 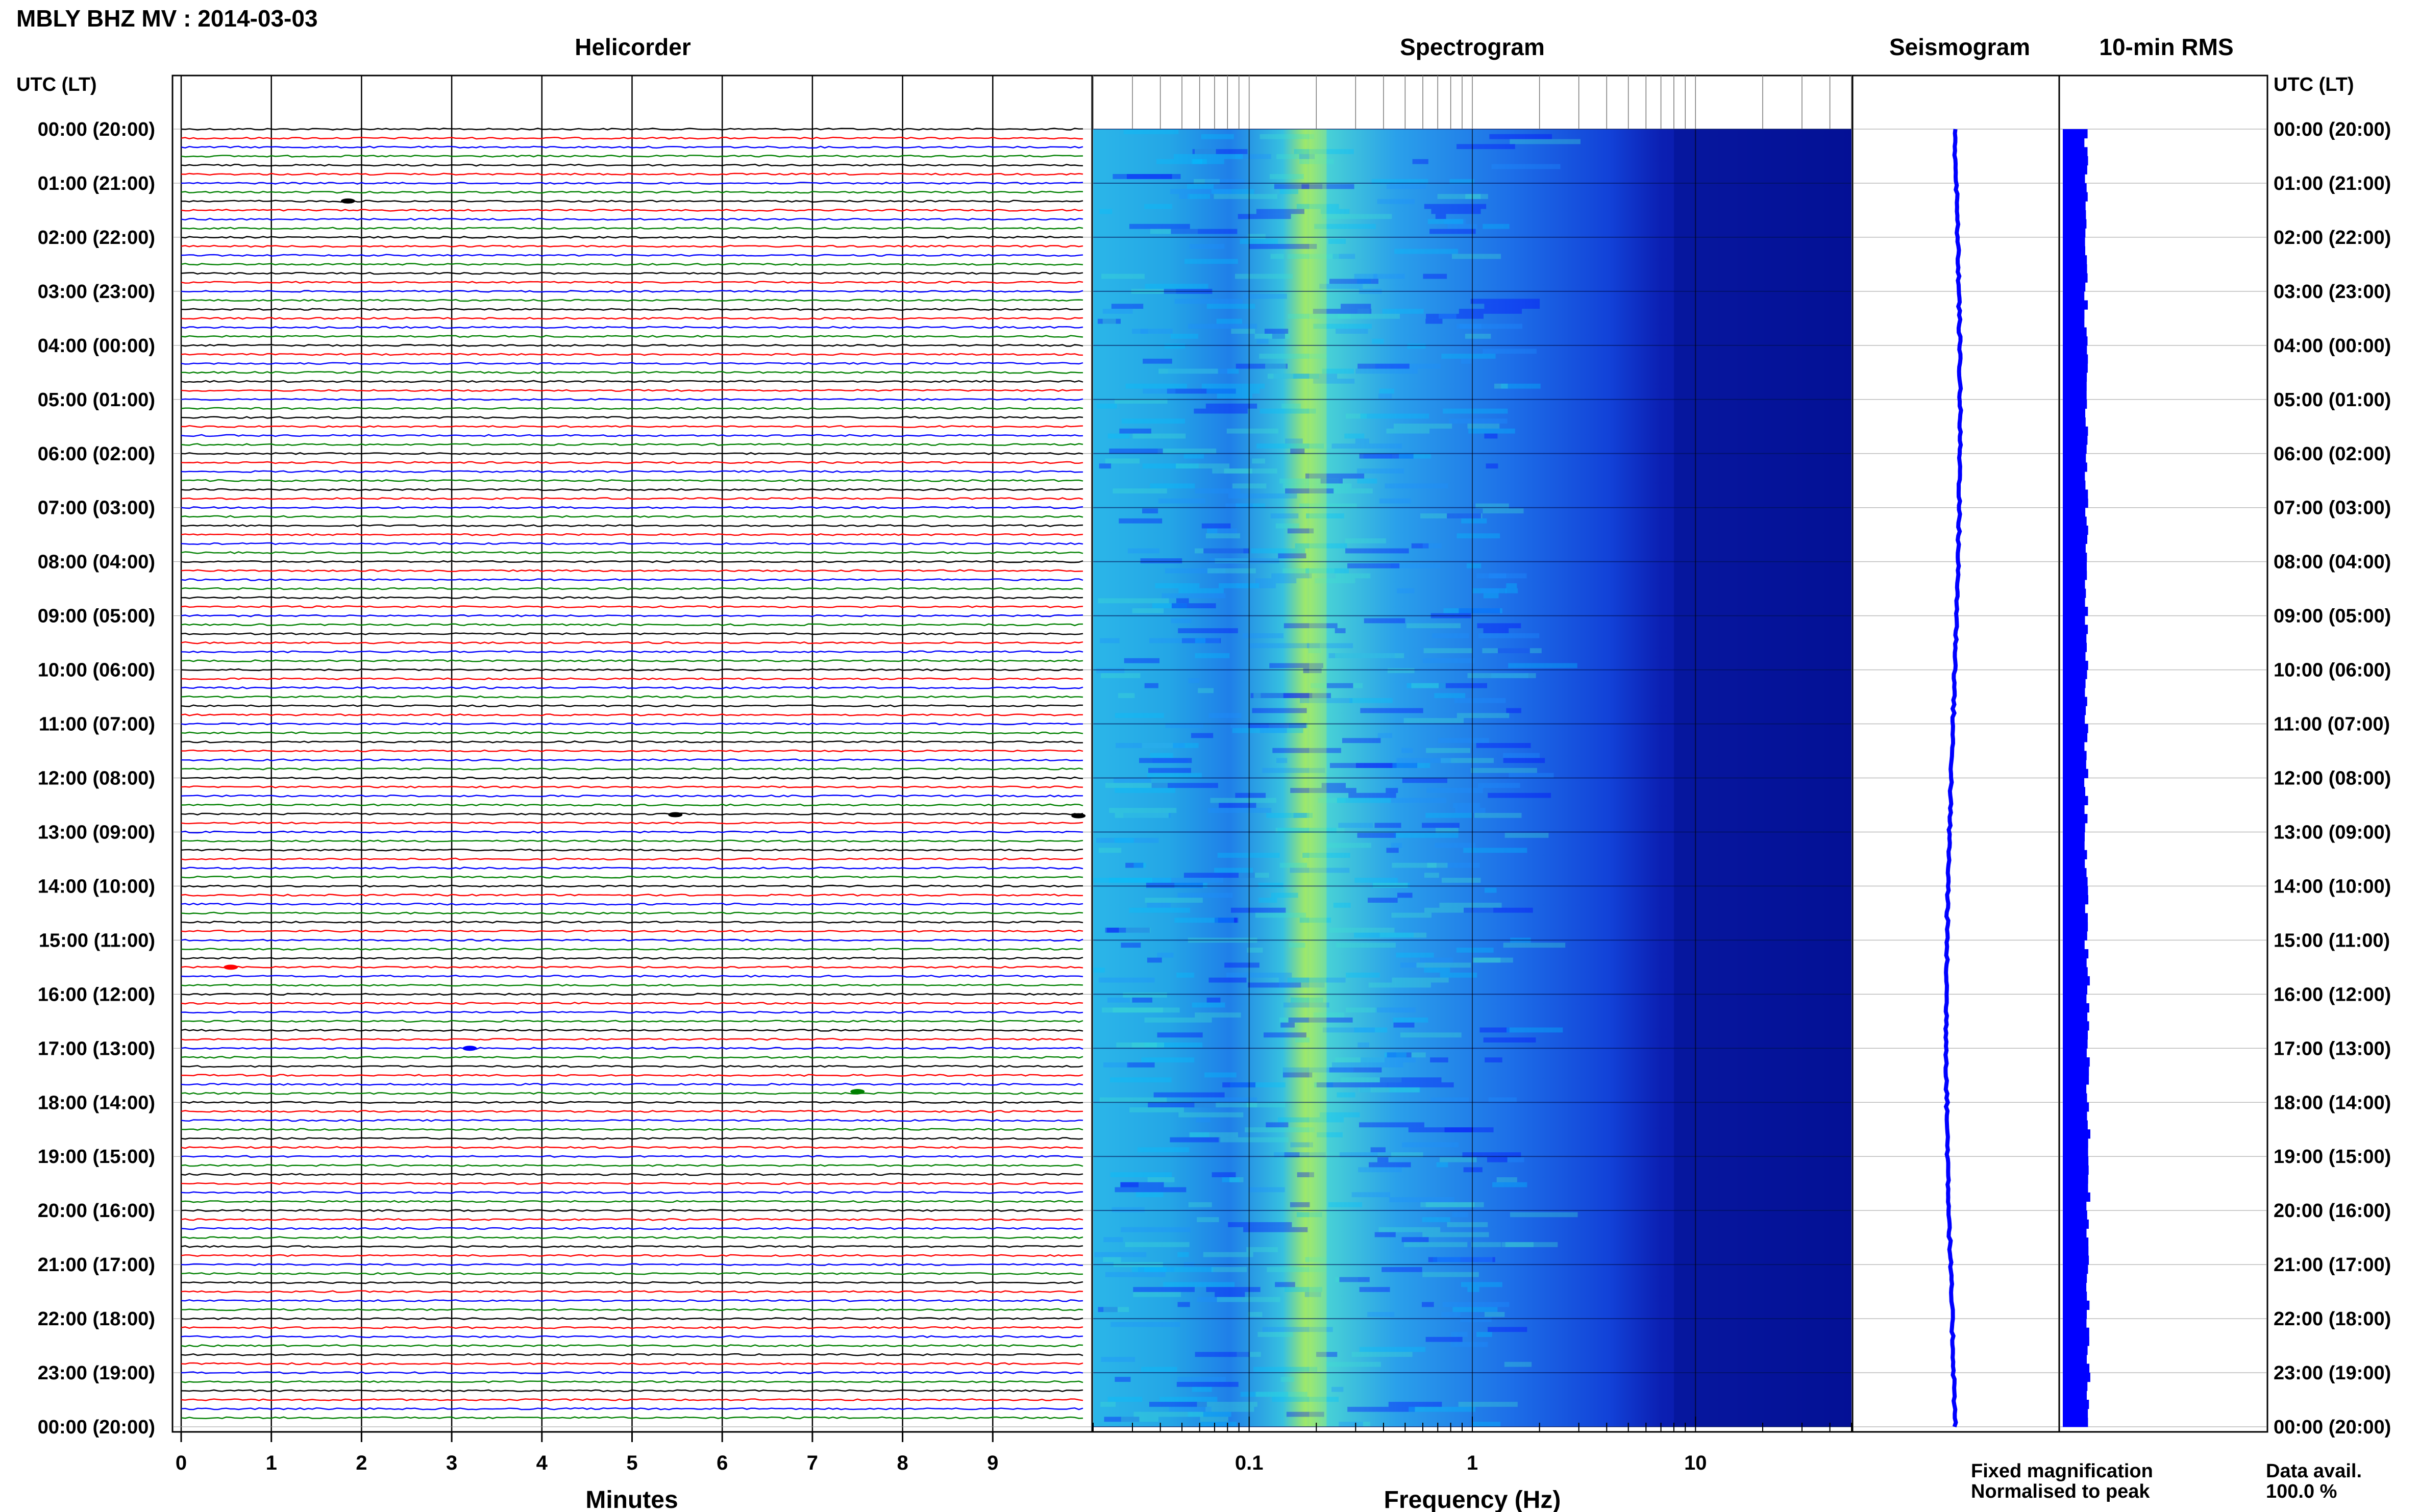 What do you see at coordinates (96, 562) in the screenshot?
I see `time-label-left: 08:00 (04:00)` at bounding box center [96, 562].